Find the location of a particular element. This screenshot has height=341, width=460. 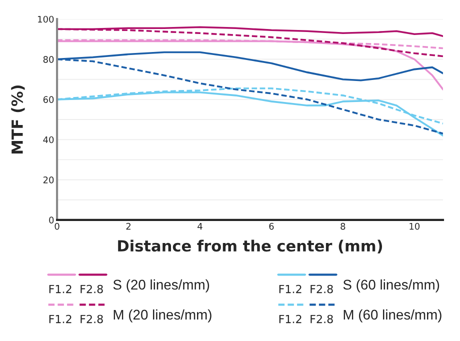

x-tick-label: 8 is located at coordinates (343, 226).